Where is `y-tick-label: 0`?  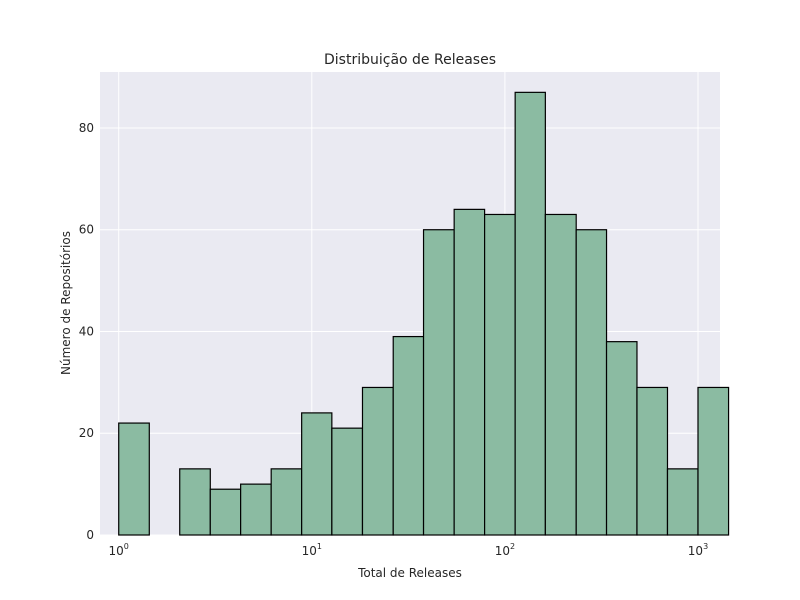
y-tick-label: 0 is located at coordinates (90, 535).